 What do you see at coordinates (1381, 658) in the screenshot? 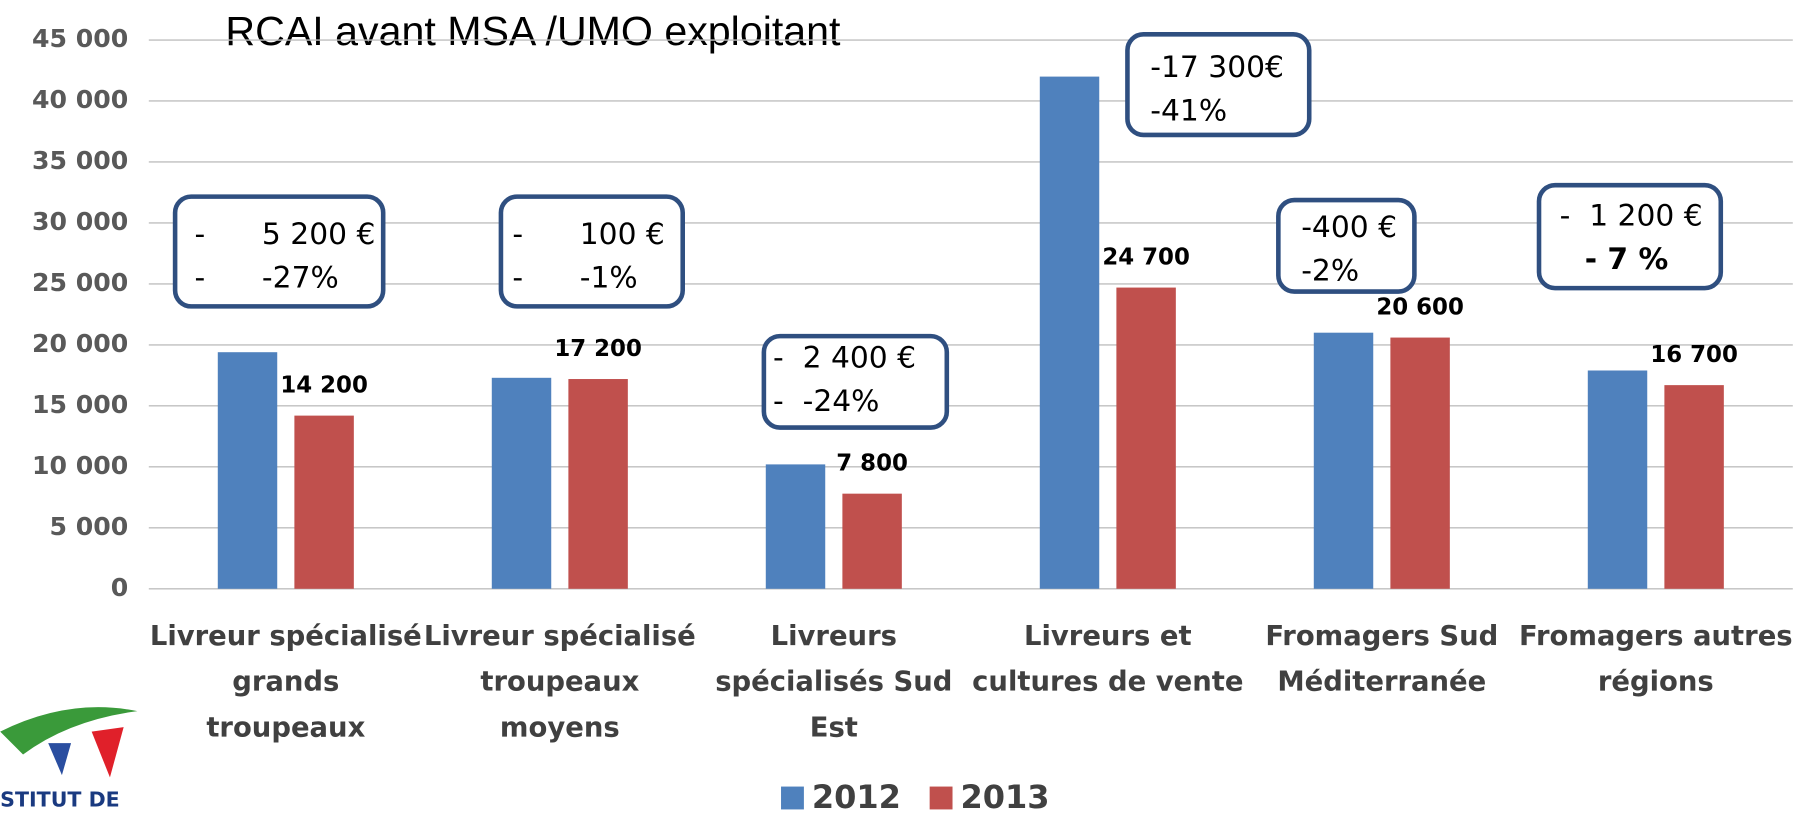
I see `x-tick-label: Fromagers Sud Méditerranée` at bounding box center [1381, 658].